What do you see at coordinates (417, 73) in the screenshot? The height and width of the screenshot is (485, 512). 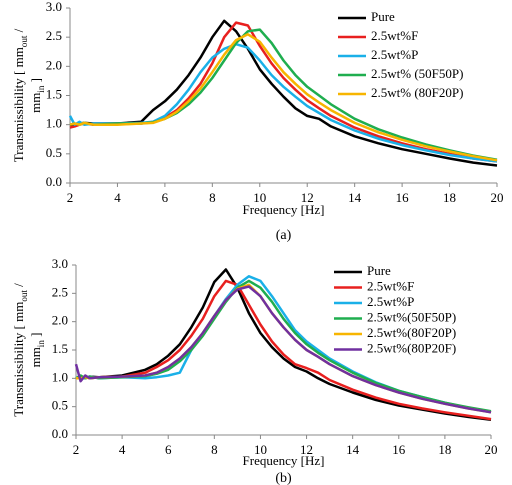 I see `legend-label: 2.5wt% (50F50P)` at bounding box center [417, 73].